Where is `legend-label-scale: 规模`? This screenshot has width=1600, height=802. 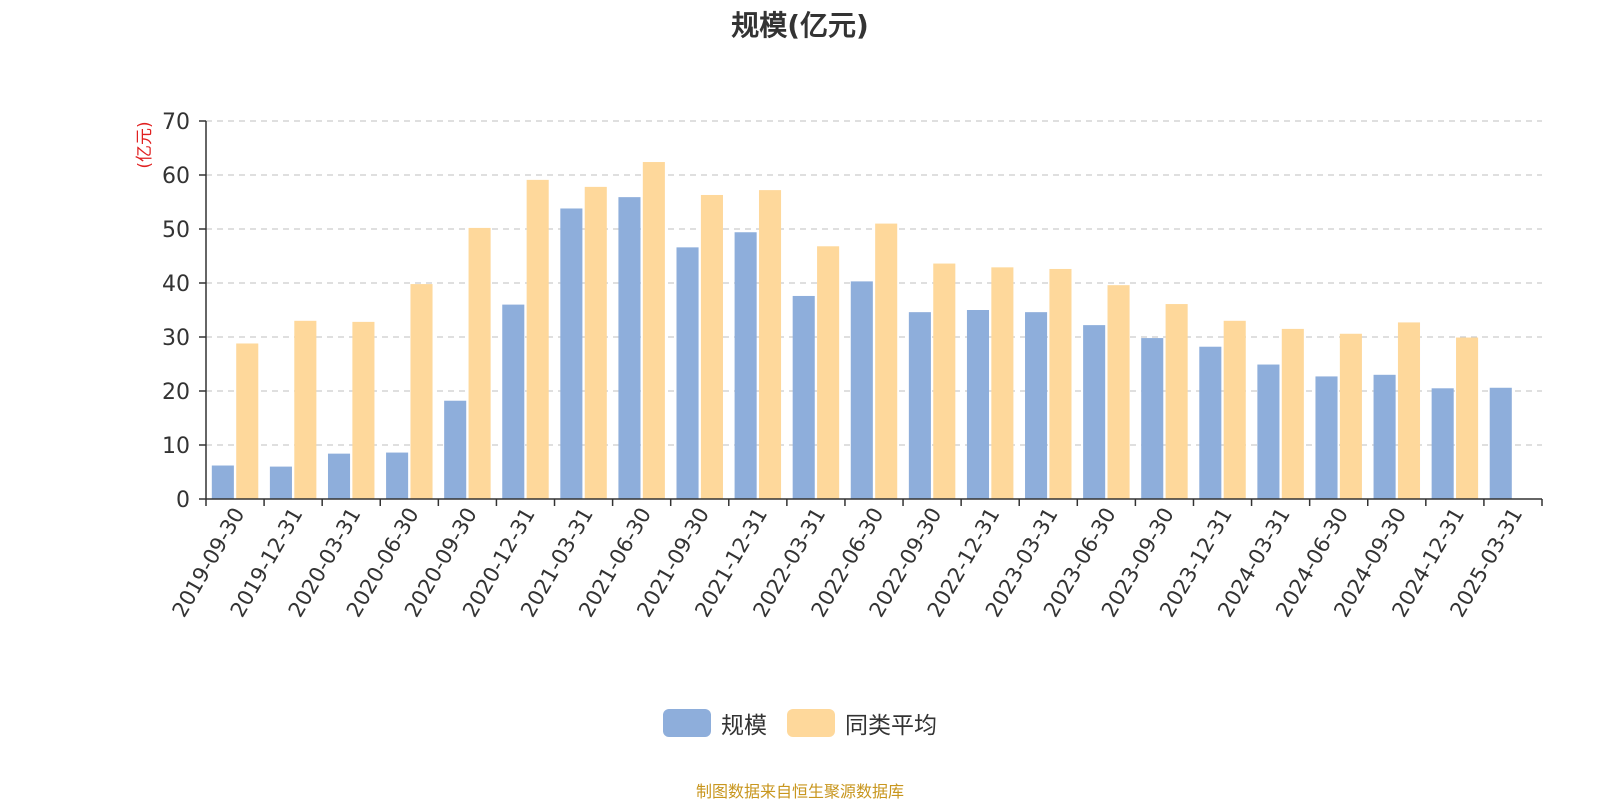
legend-label-scale: 规模 is located at coordinates (744, 726).